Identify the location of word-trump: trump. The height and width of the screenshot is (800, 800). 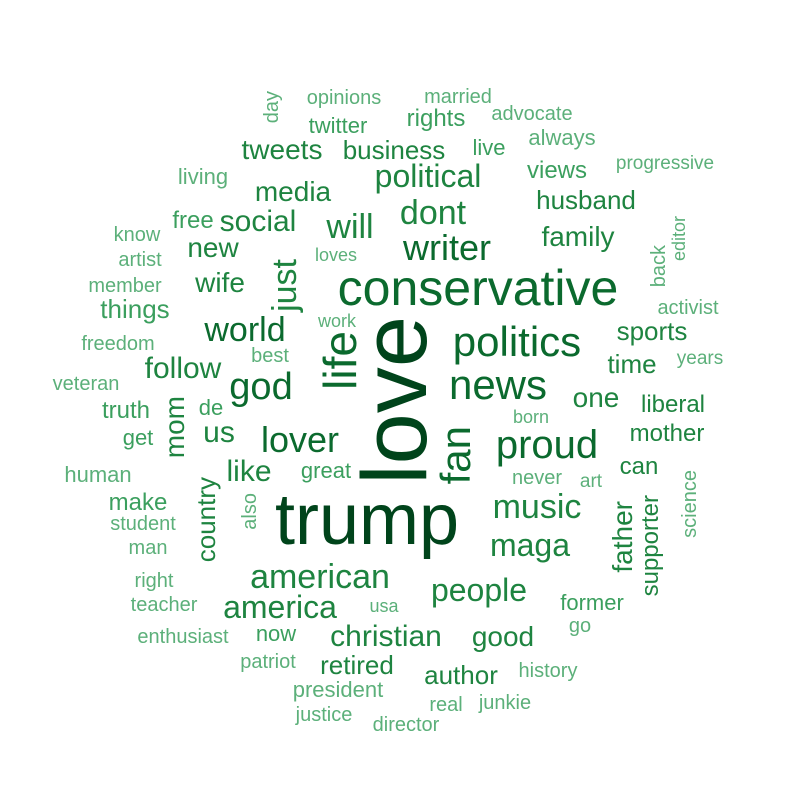
(367, 520).